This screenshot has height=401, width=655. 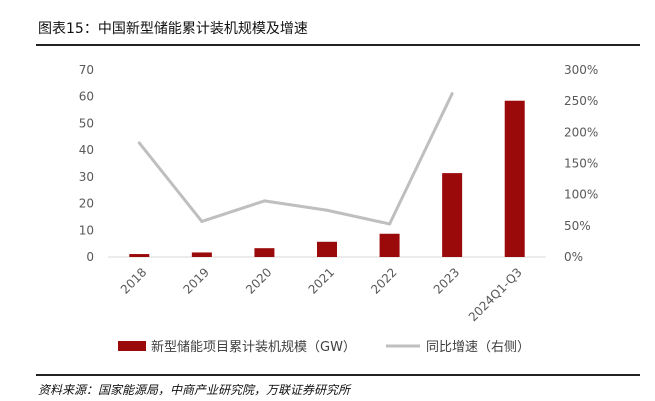 I want to click on x-tick-label: 2018, so click(x=133, y=280).